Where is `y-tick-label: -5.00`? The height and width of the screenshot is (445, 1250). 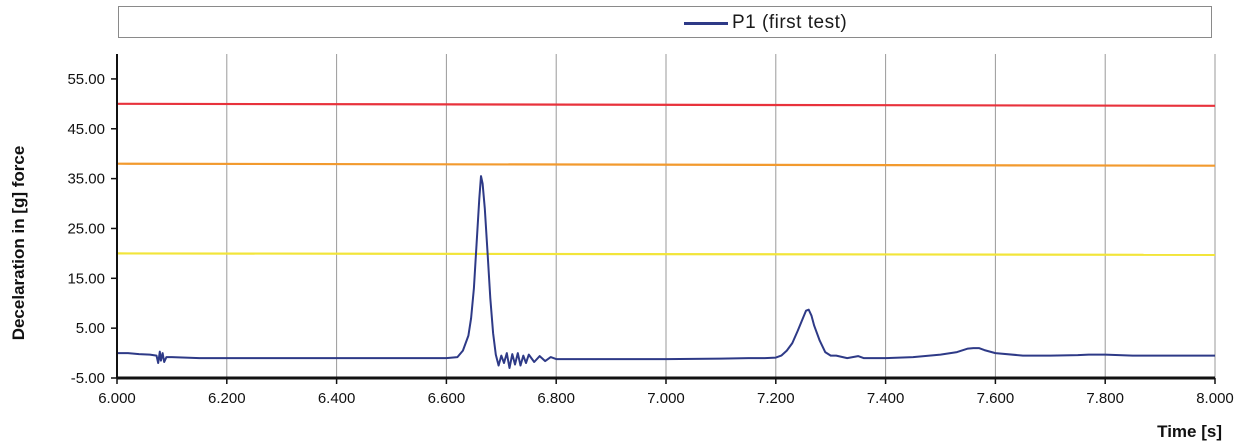 y-tick-label: -5.00 is located at coordinates (88, 378).